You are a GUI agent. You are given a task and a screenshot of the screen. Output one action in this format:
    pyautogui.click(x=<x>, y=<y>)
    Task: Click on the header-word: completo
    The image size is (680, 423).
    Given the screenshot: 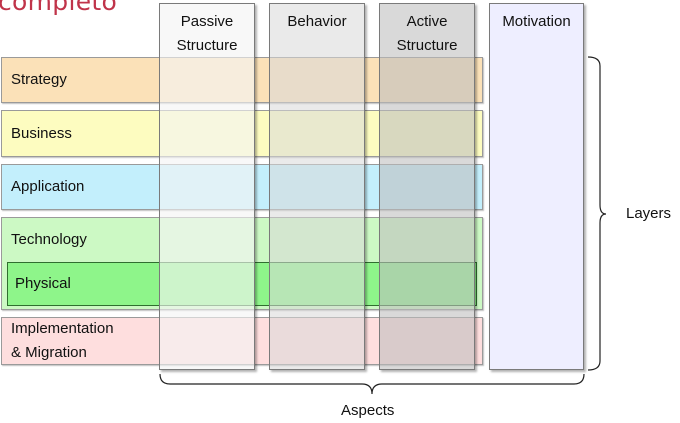 What is the action you would take?
    pyautogui.click(x=59, y=8)
    